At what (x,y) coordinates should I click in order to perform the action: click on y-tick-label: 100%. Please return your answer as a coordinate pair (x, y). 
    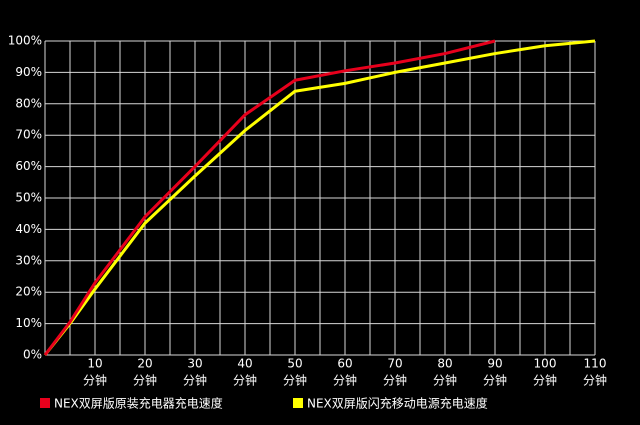
    Looking at the image, I should click on (25, 41).